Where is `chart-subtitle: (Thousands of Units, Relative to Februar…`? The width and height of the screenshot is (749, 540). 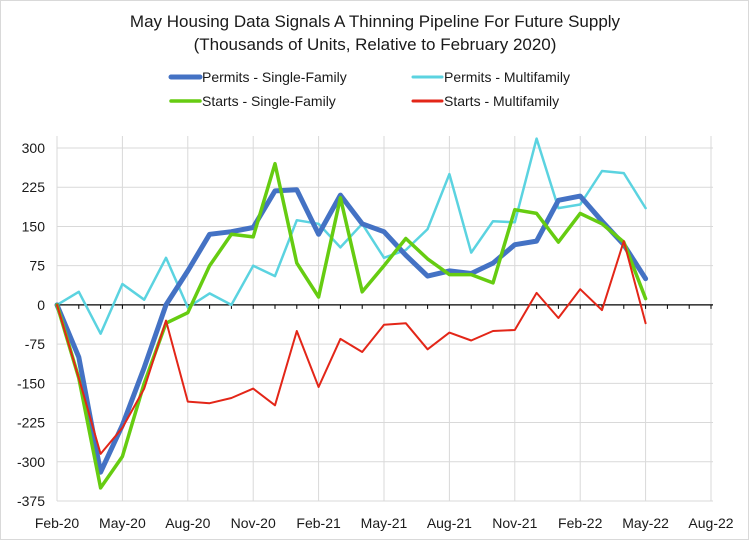
chart-subtitle: (Thousands of Units, Relative to Februar… is located at coordinates (375, 44).